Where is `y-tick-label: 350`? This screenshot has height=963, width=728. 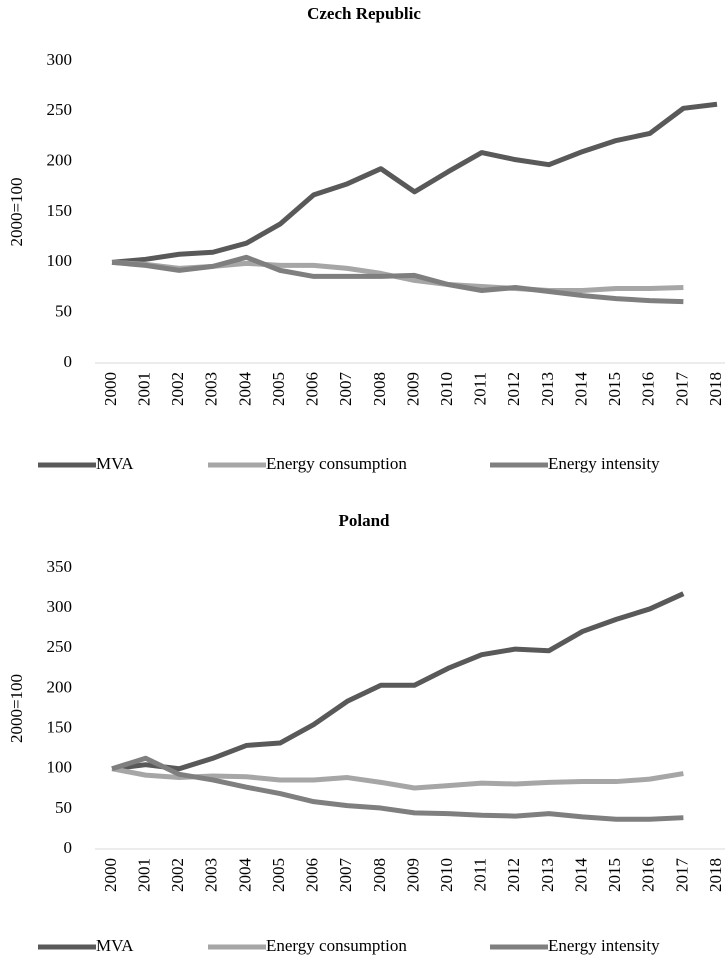
y-tick-label: 350 is located at coordinates (60, 566).